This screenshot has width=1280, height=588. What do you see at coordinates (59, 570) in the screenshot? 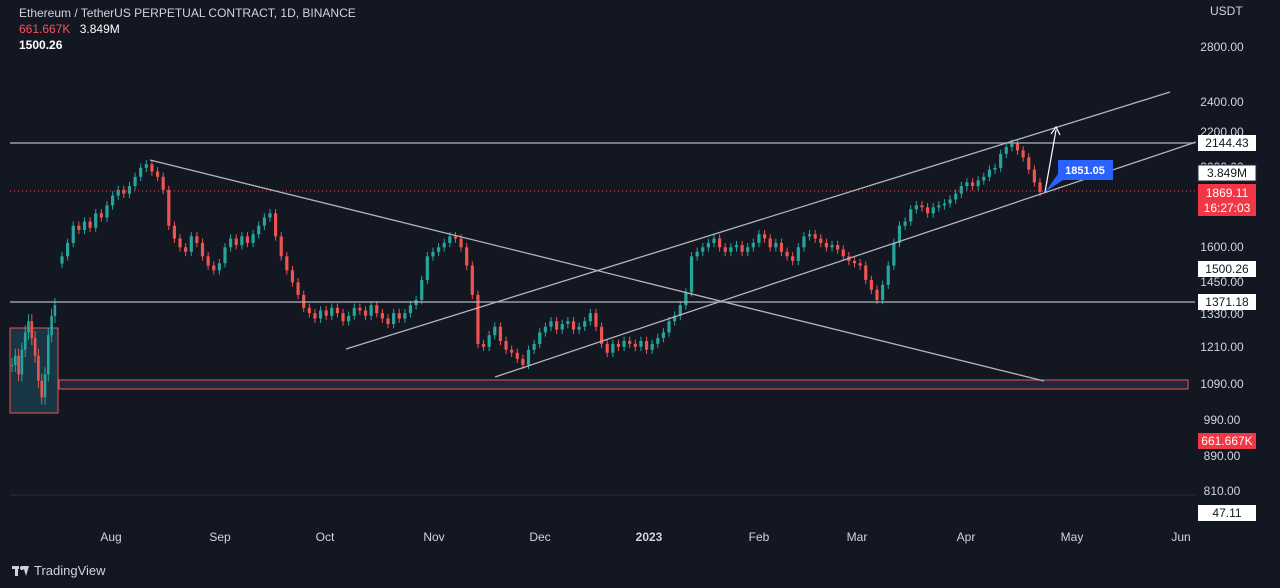
I see `tradingview-logo: TradingView` at bounding box center [59, 570].